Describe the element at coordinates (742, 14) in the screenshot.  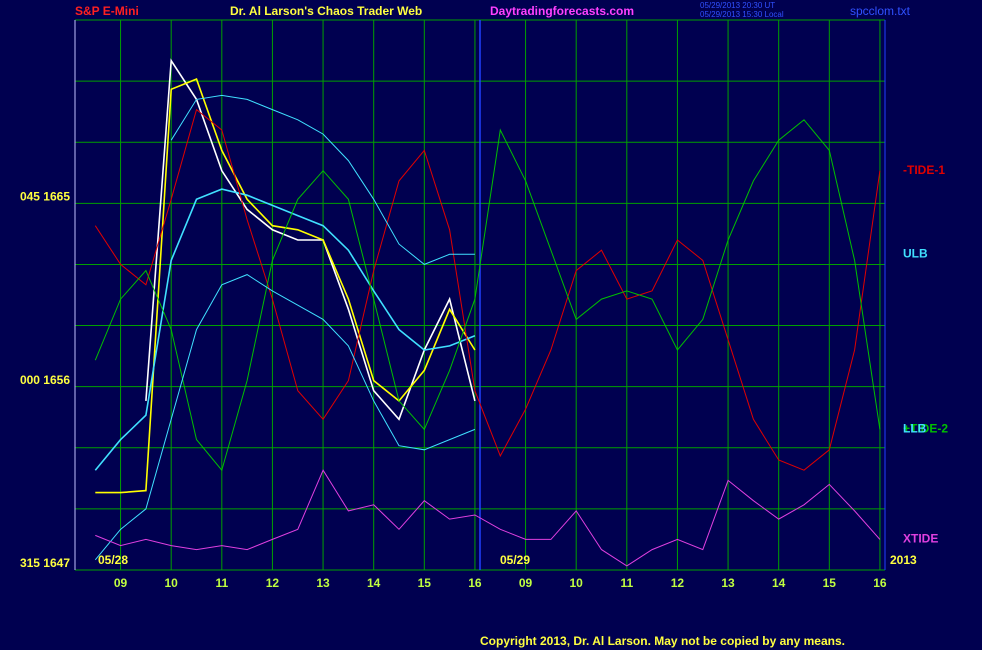
I see `timestamp: 05/29/2013 15:30 Local` at that location.